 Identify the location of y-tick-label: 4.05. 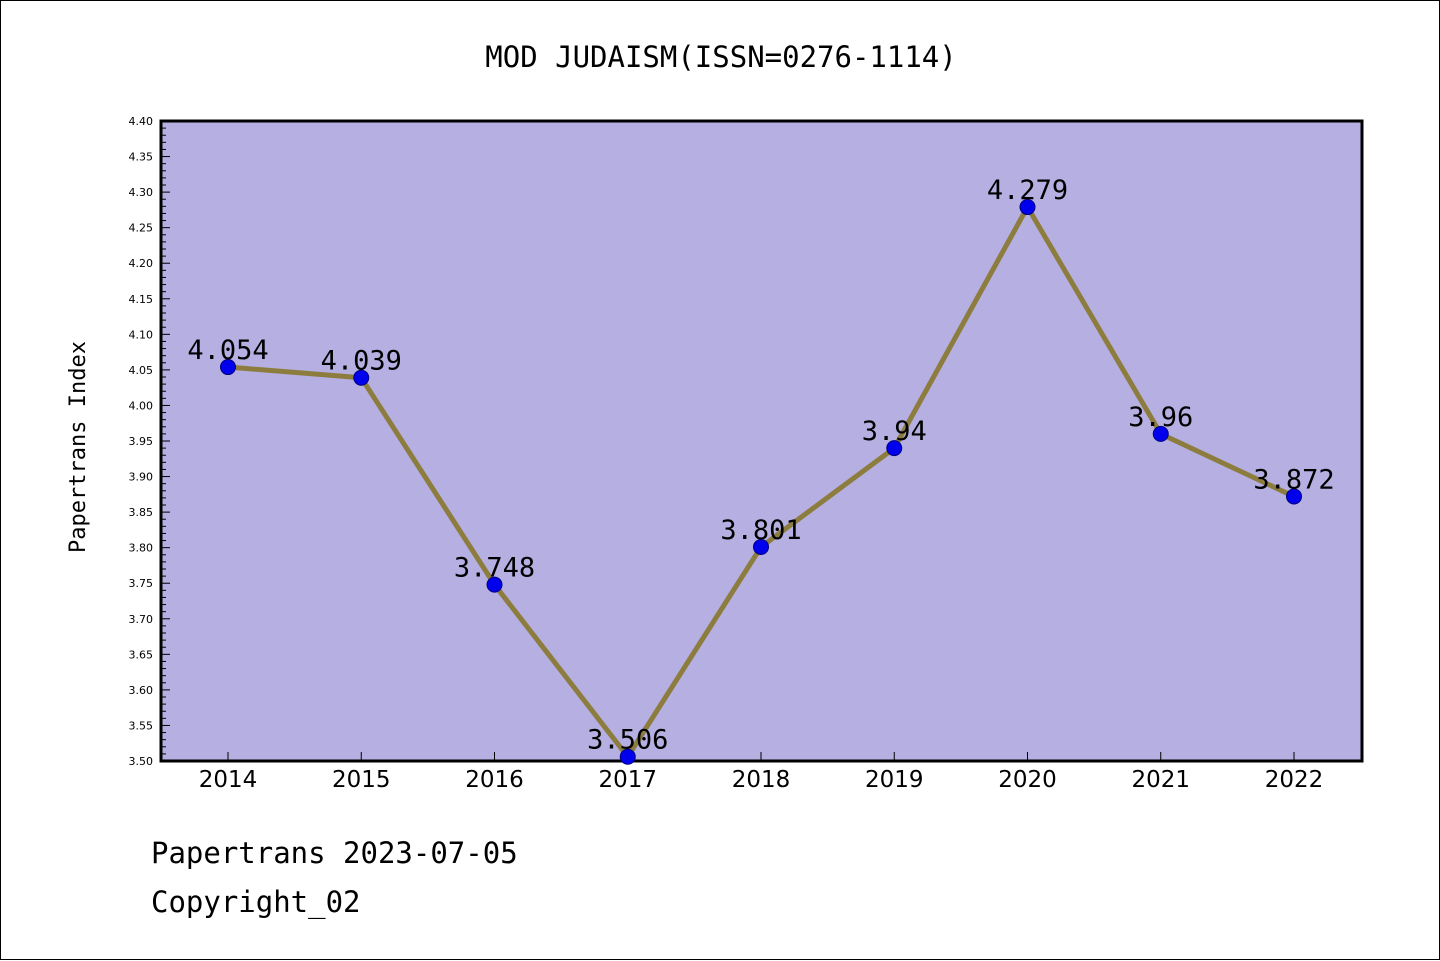
(141, 370).